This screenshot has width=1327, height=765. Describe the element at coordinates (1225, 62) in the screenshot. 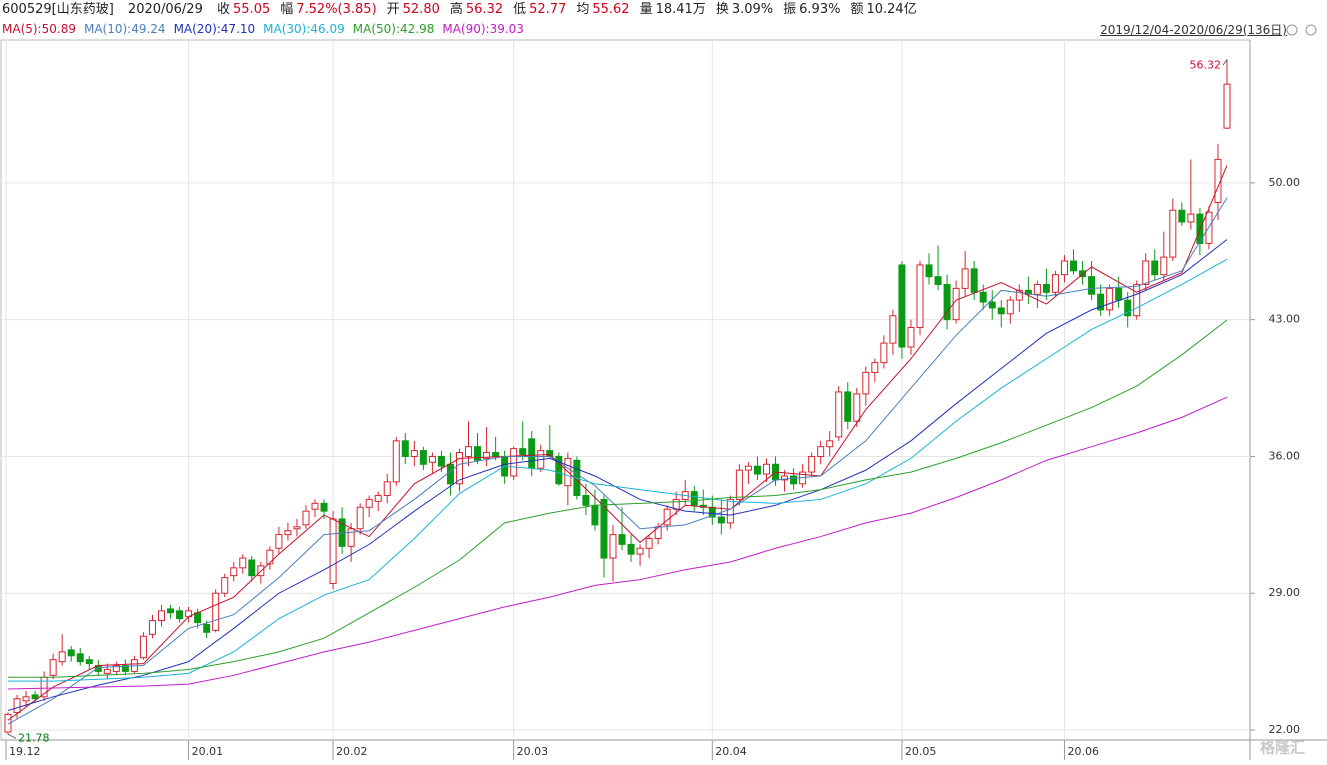

I see `extreme-pointer` at that location.